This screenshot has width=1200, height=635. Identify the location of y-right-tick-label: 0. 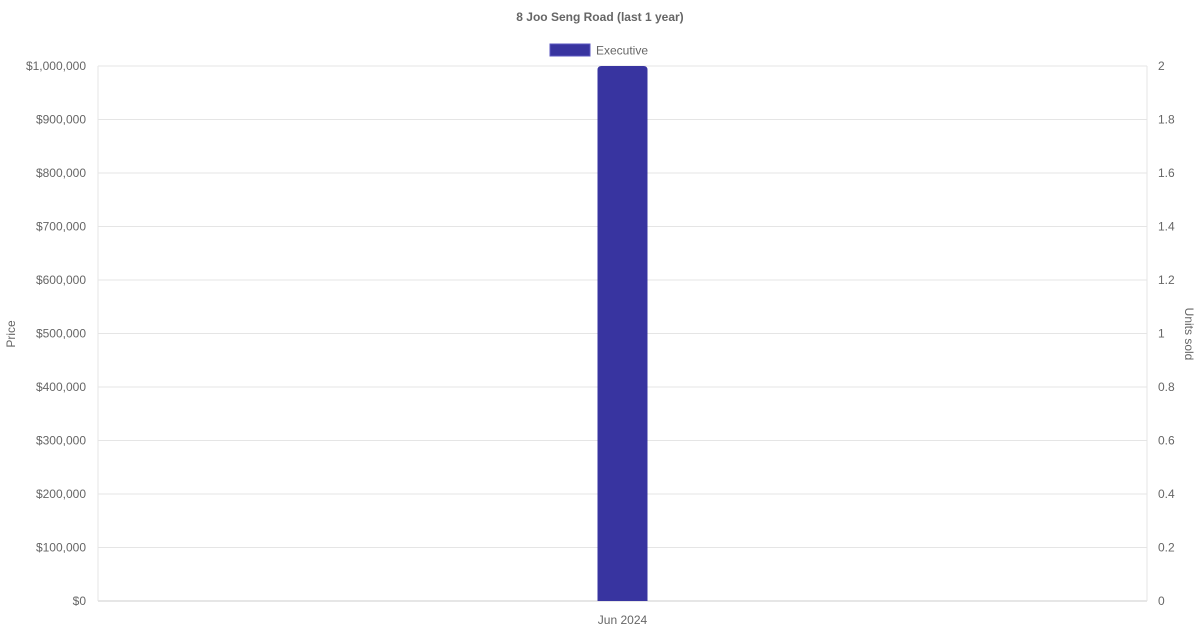
(1161, 601).